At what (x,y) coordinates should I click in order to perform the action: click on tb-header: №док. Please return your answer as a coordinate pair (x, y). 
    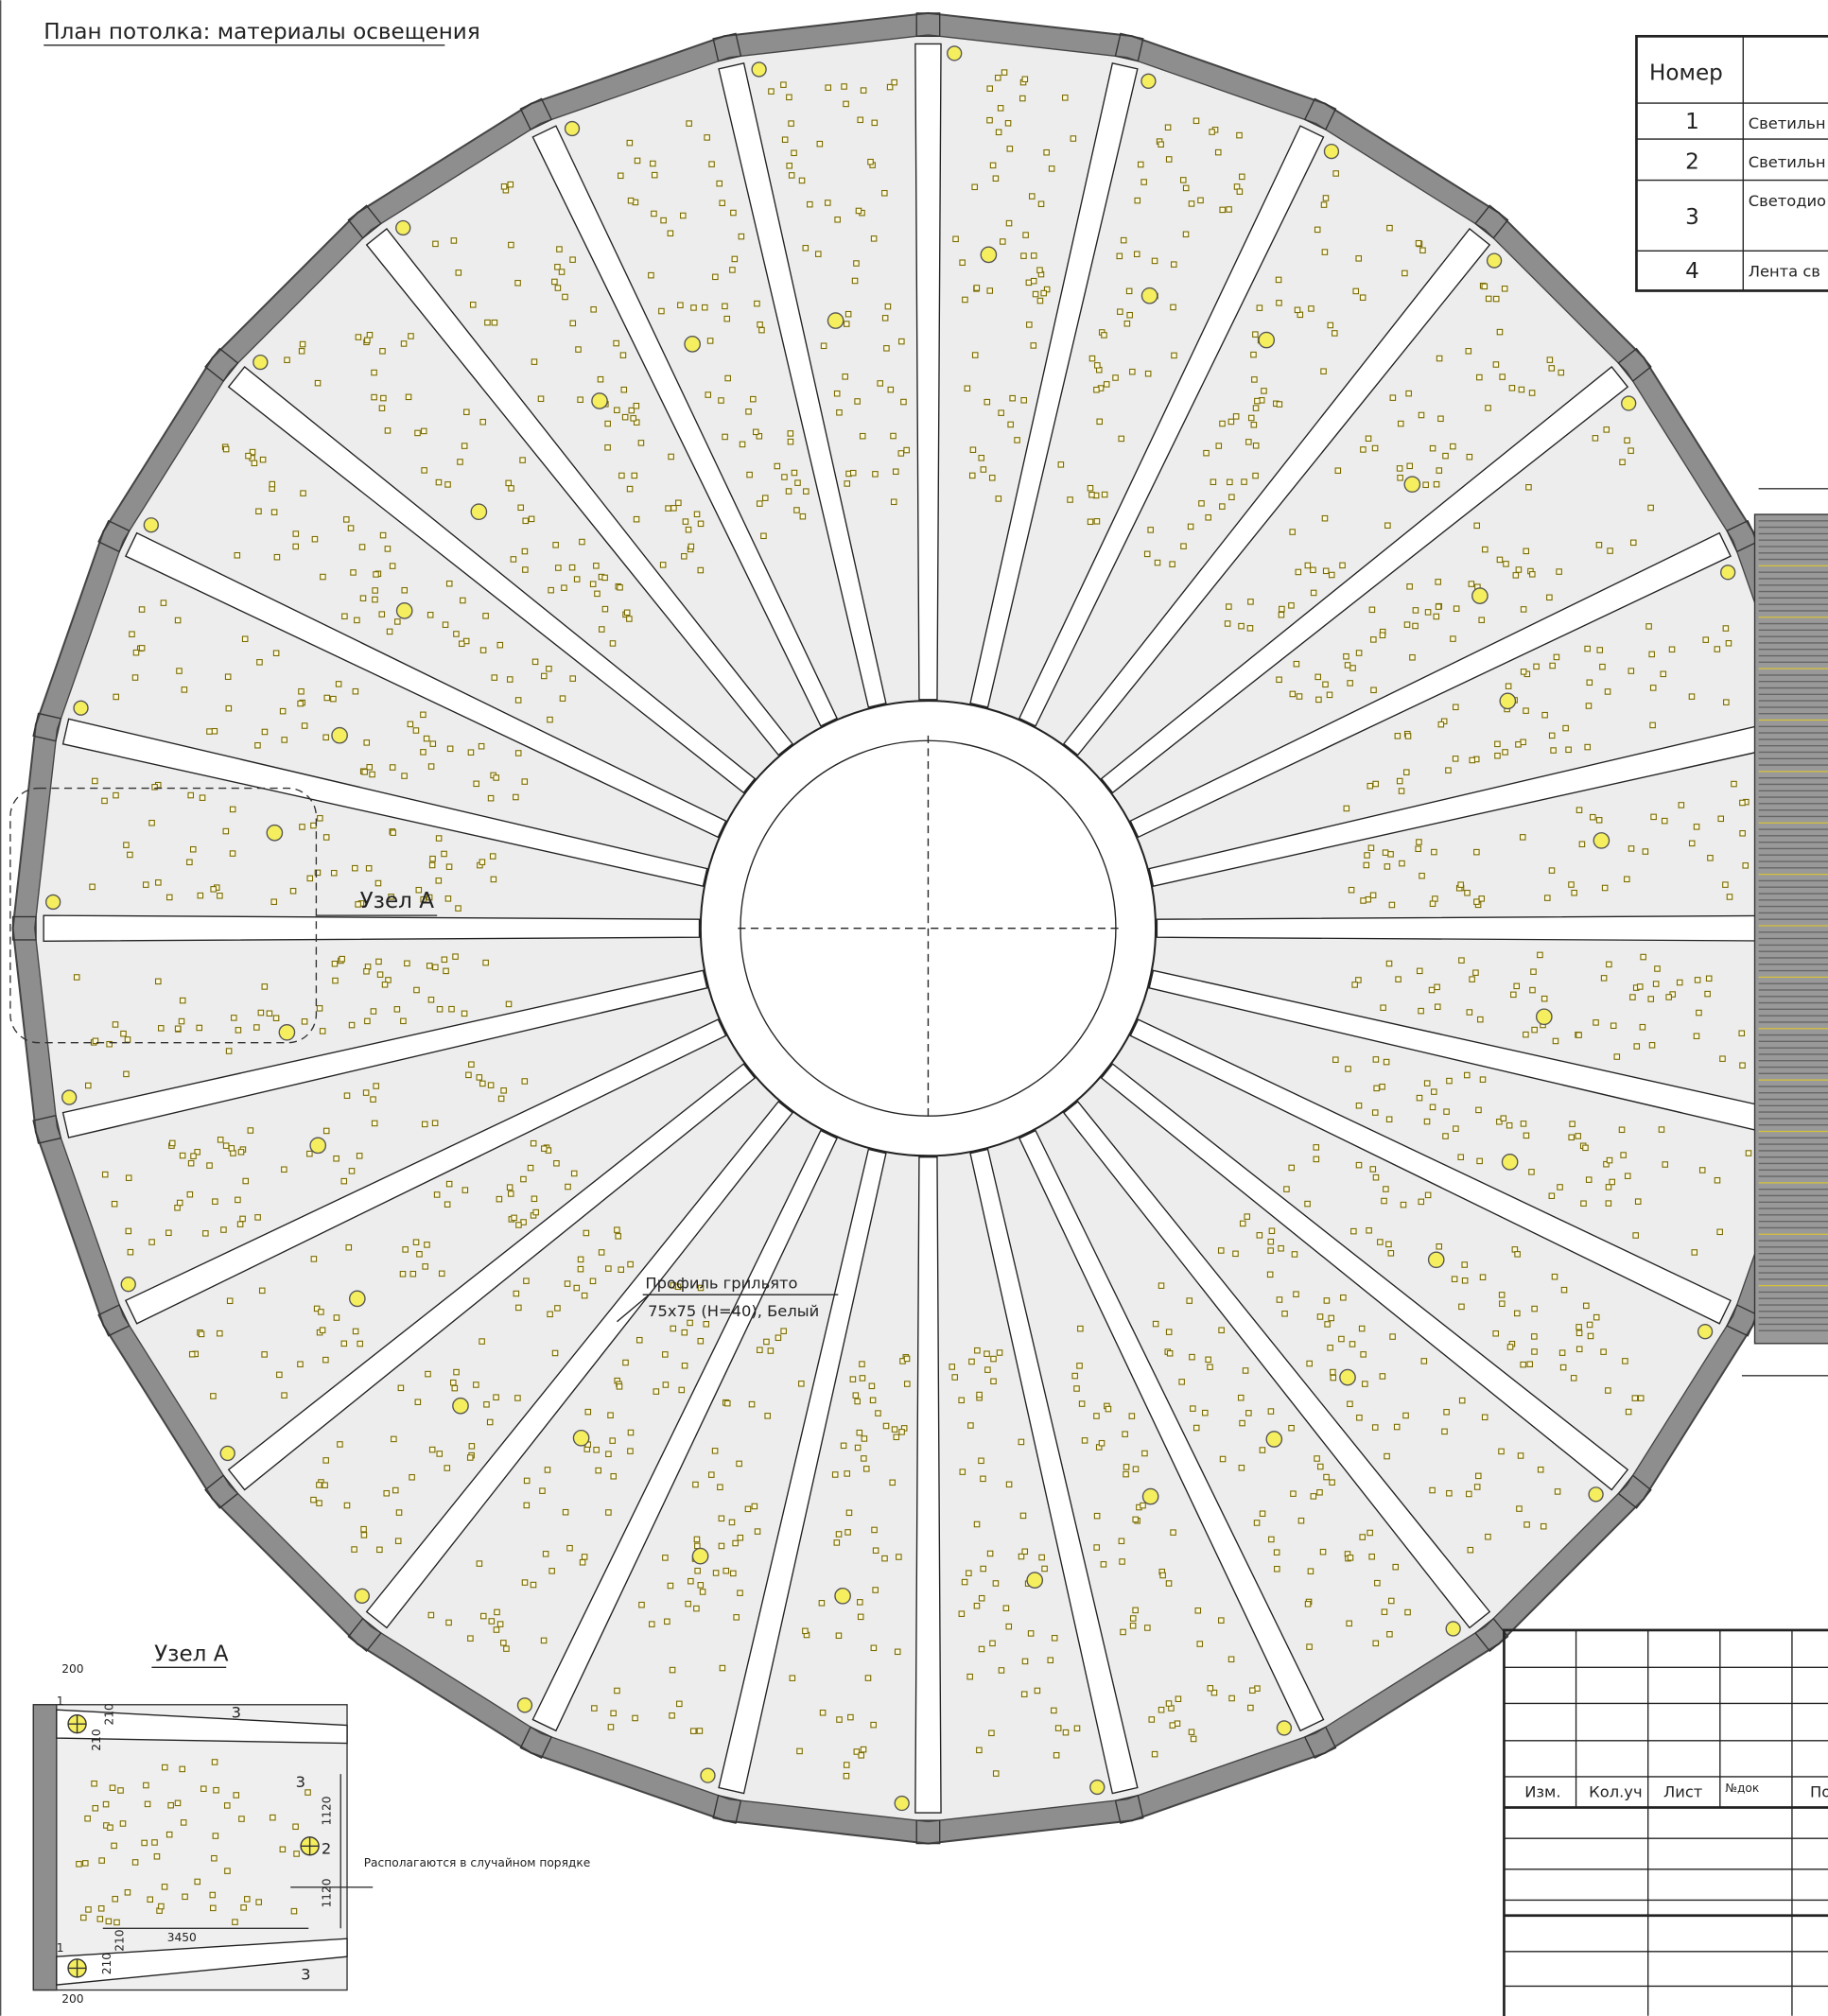
    Looking at the image, I should click on (1742, 1788).